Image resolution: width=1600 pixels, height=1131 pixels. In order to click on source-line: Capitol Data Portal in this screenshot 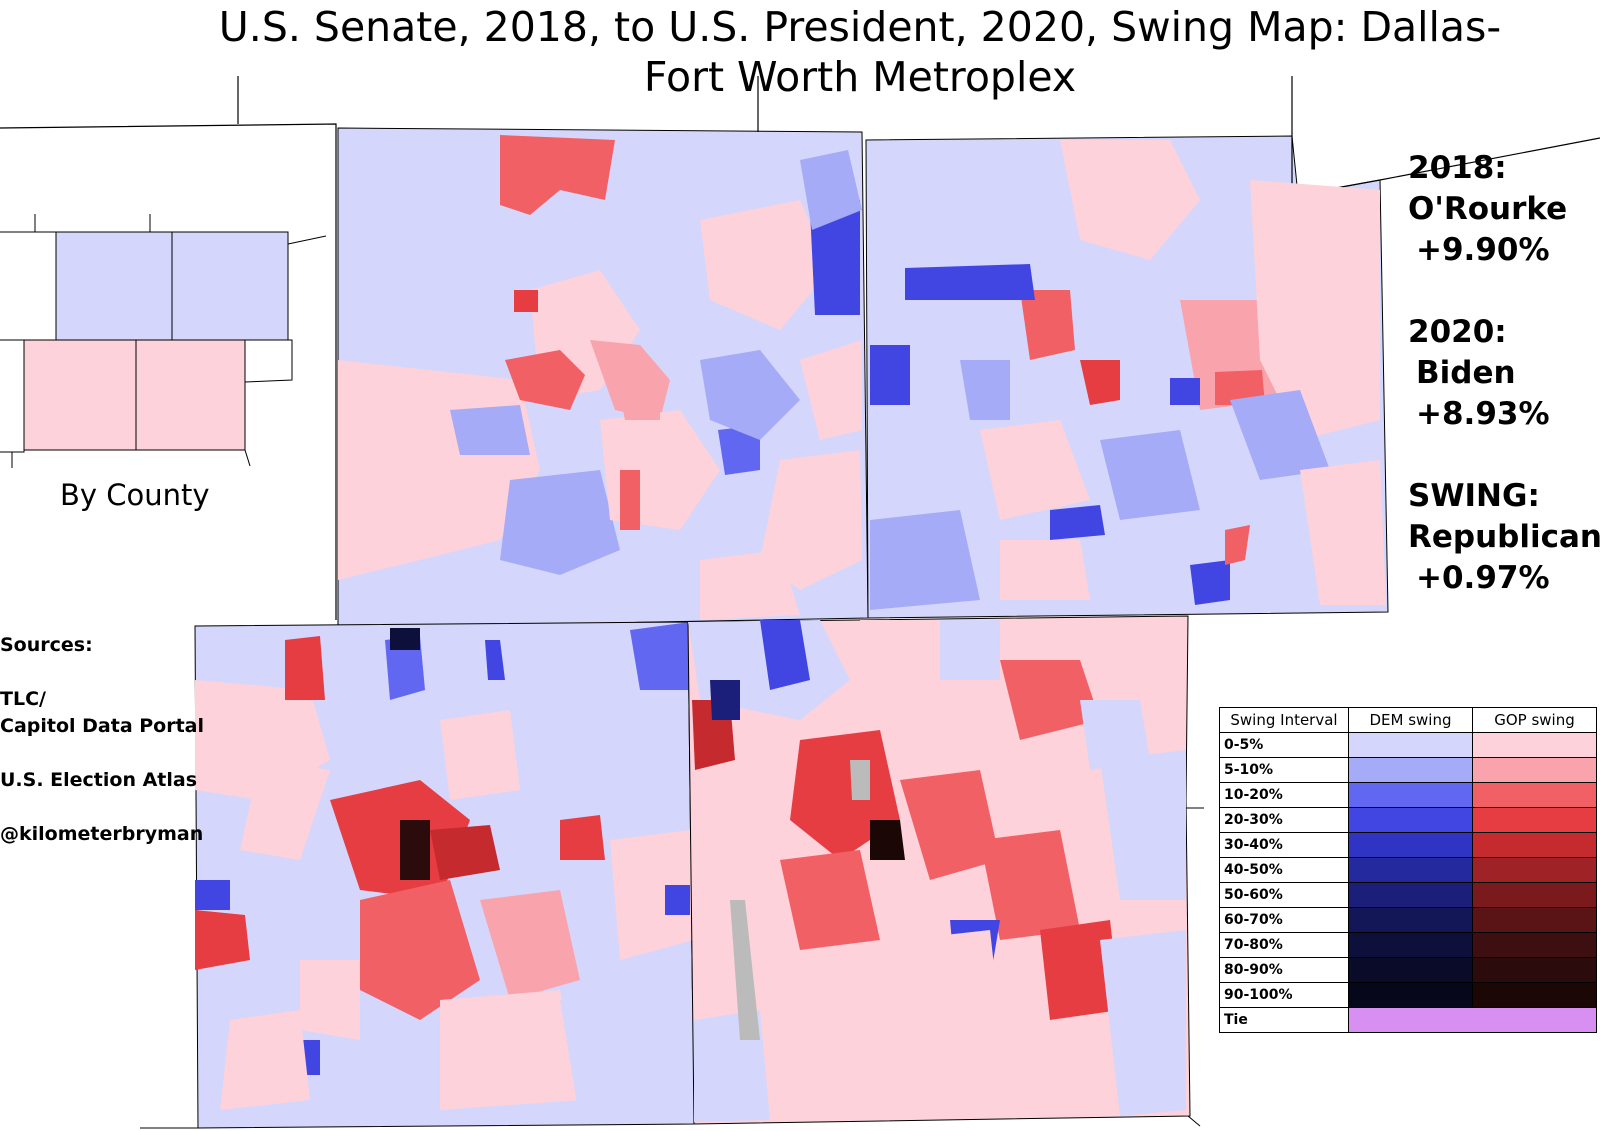, I will do `click(102, 726)`.